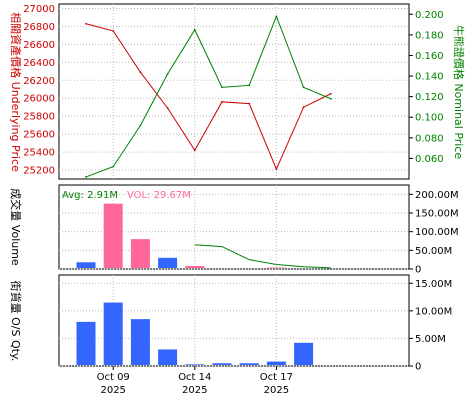 This screenshot has width=475, height=400. Describe the element at coordinates (39, 135) in the screenshot. I see `underlying-tick-label: 25600` at that location.